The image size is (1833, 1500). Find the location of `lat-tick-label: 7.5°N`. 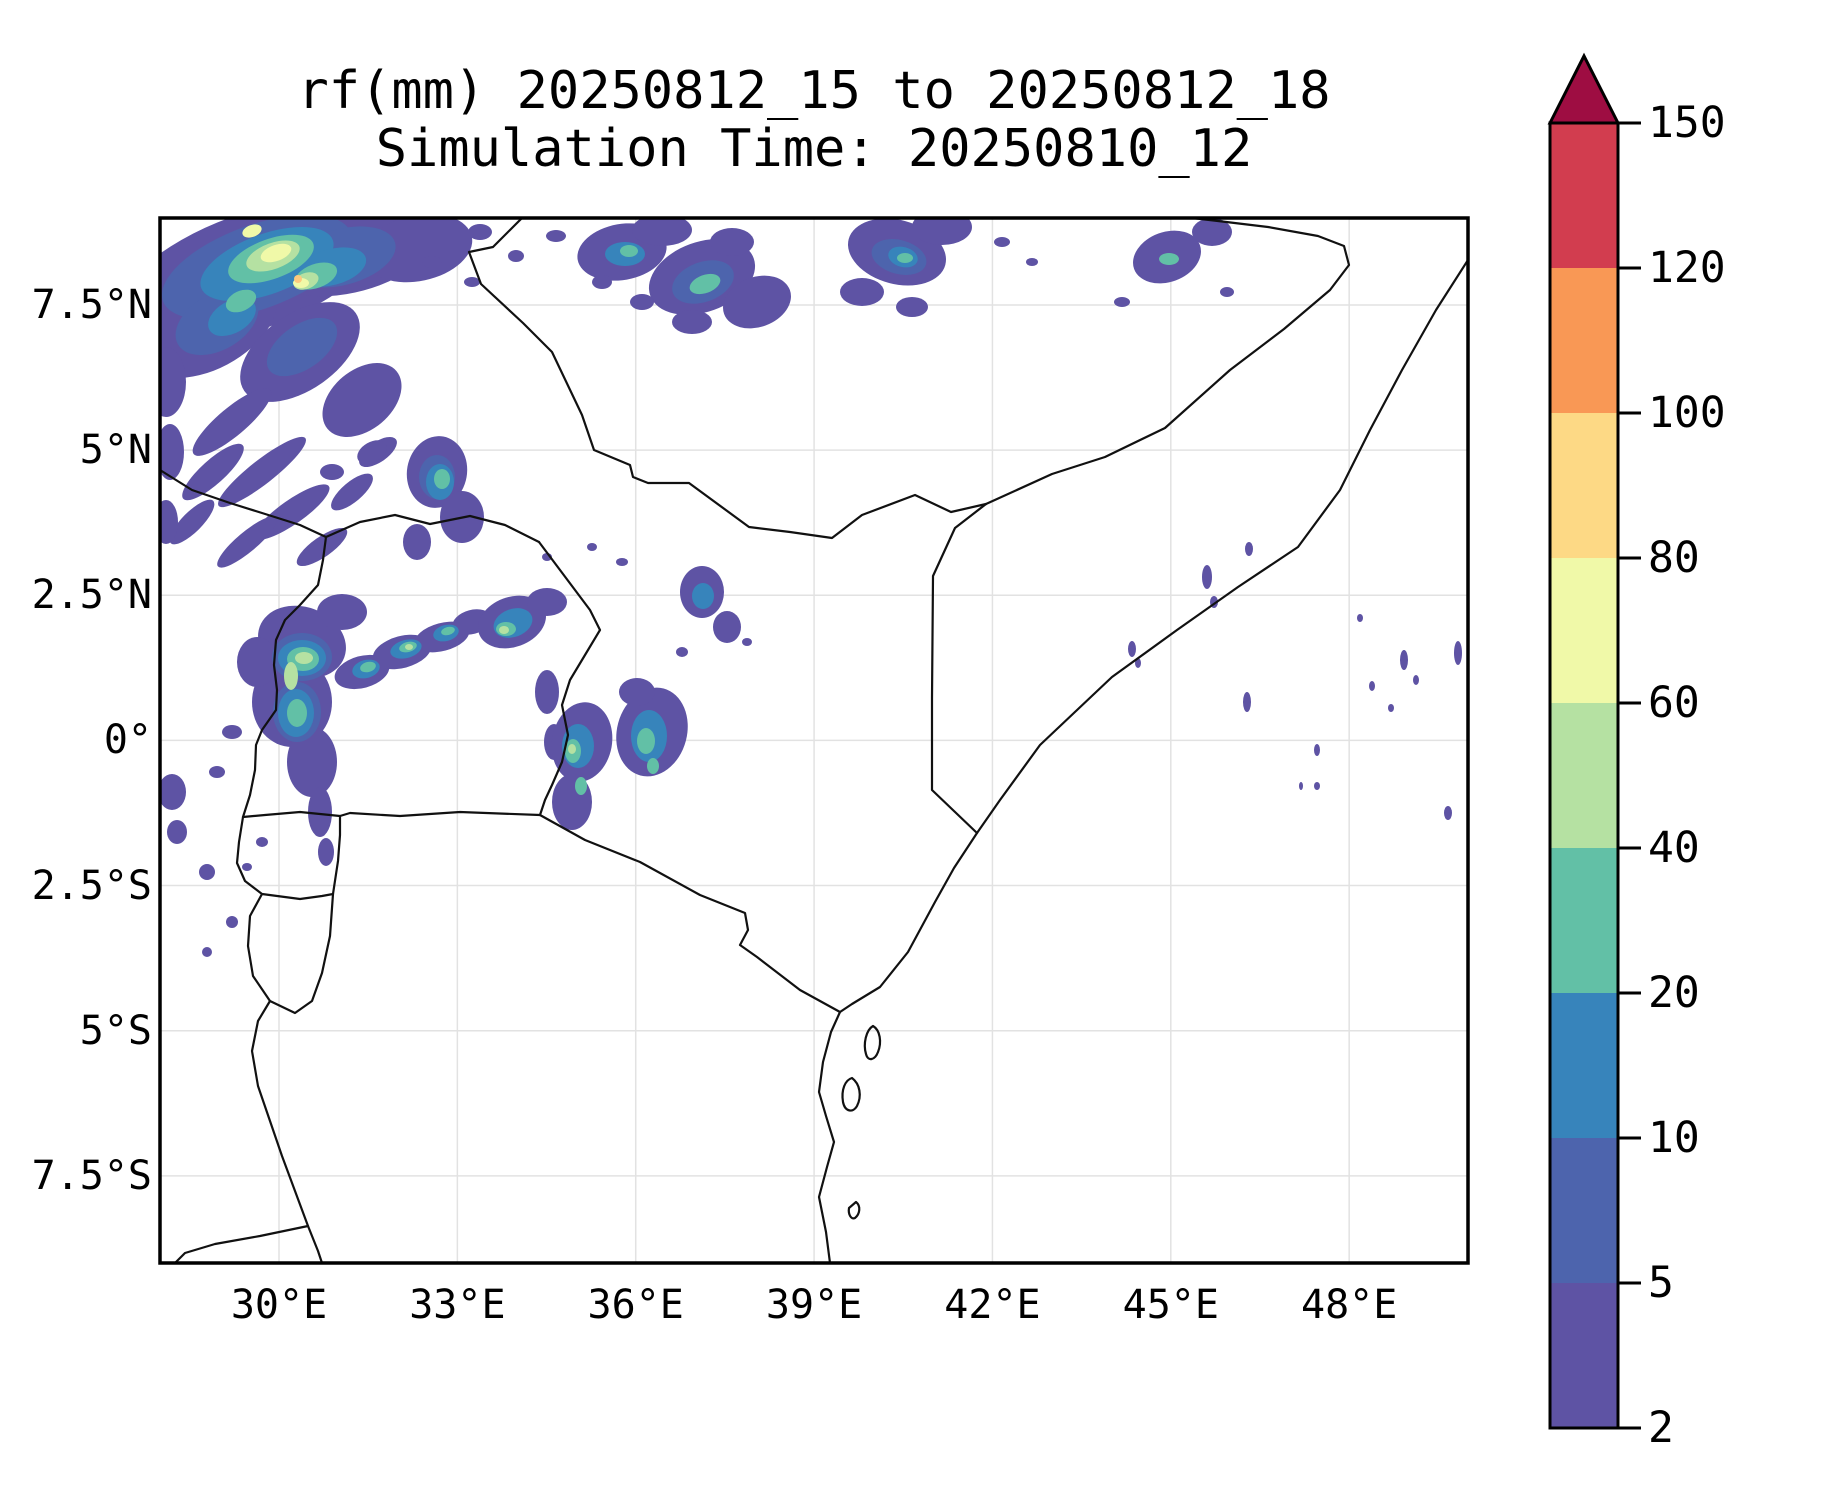

lat-tick-label: 7.5°N is located at coordinates (91, 305).